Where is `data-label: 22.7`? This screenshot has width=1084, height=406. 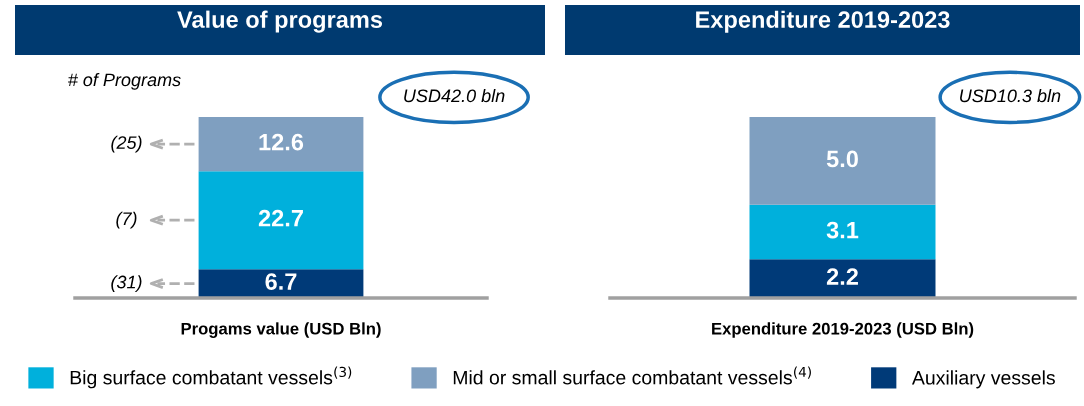 data-label: 22.7 is located at coordinates (280, 218).